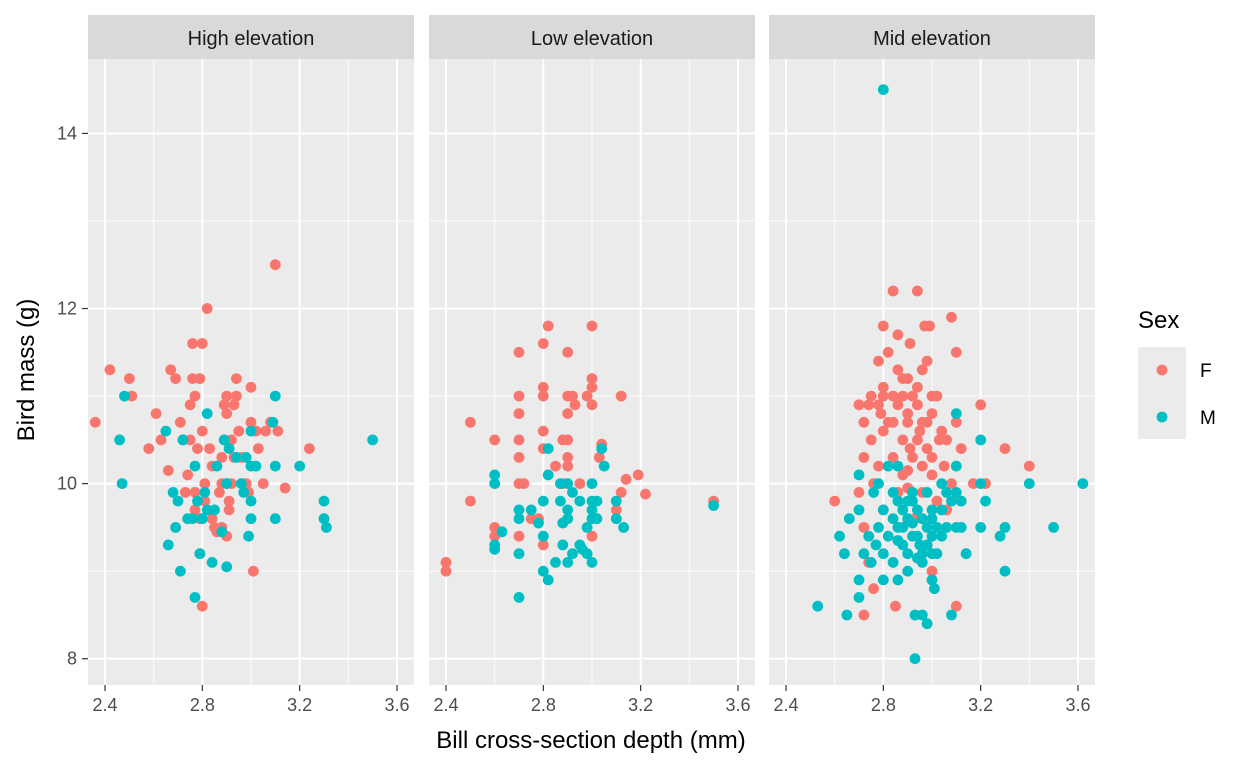  What do you see at coordinates (72, 659) in the screenshot?
I see `y-tick-label: 8` at bounding box center [72, 659].